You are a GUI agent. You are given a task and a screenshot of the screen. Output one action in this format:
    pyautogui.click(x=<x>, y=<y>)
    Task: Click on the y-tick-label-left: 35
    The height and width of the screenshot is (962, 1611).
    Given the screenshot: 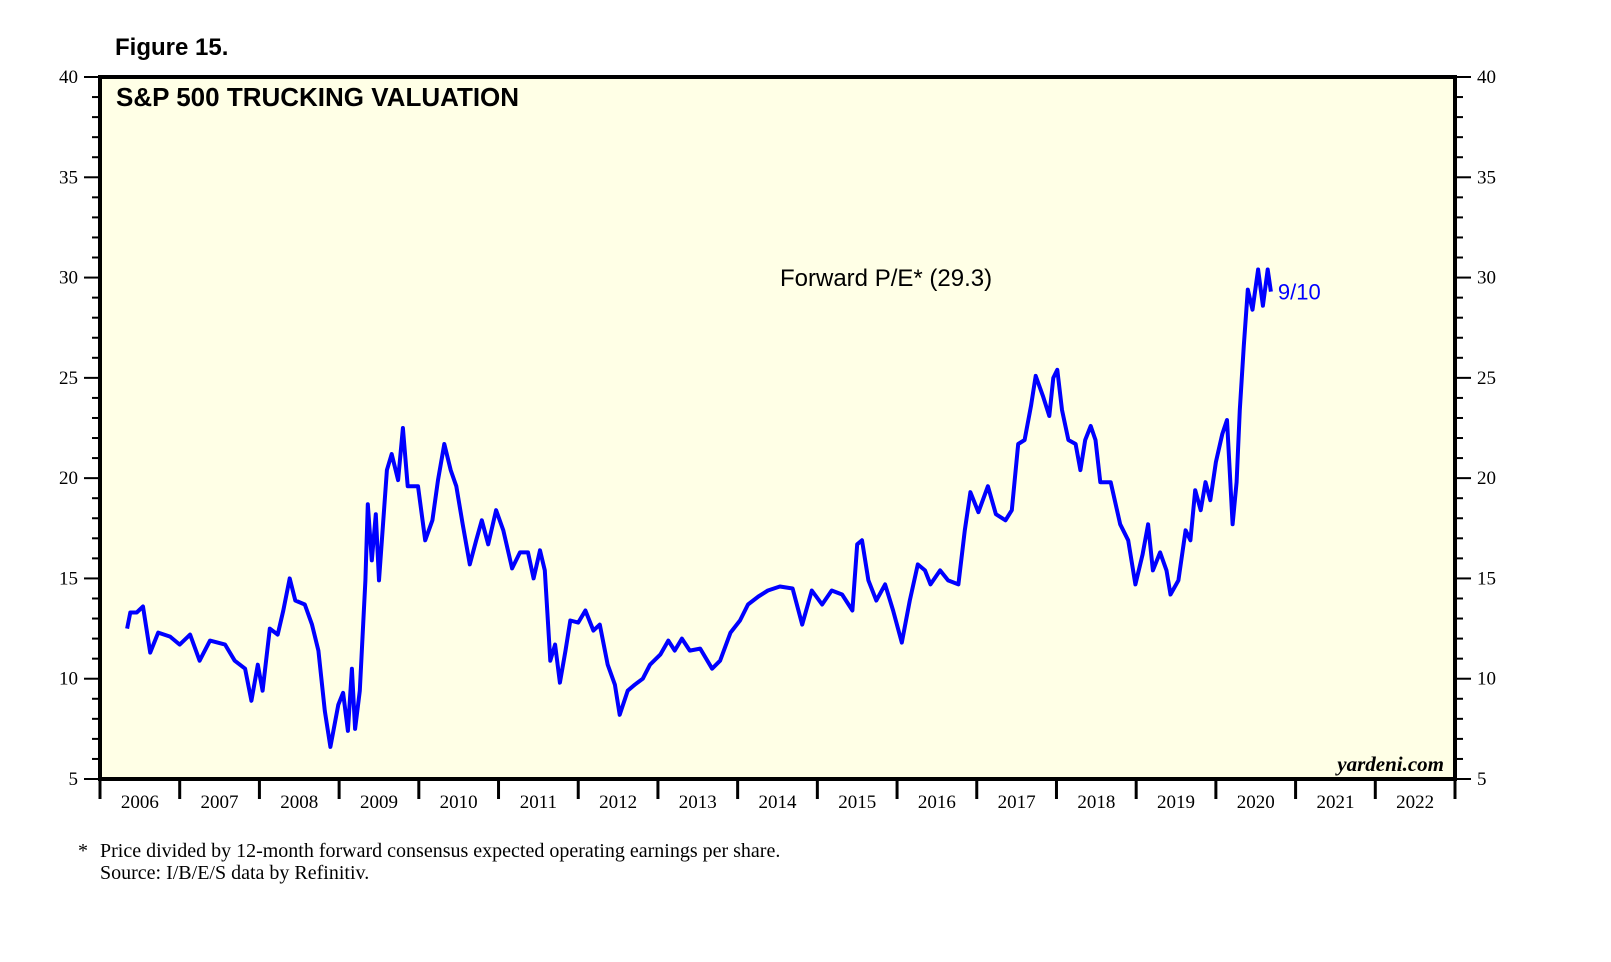 What is the action you would take?
    pyautogui.click(x=68, y=177)
    